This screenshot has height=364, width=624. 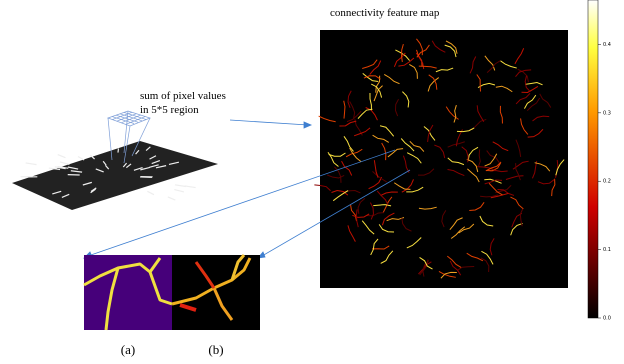 What do you see at coordinates (128, 349) in the screenshot?
I see `panel-label: (a)` at bounding box center [128, 349].